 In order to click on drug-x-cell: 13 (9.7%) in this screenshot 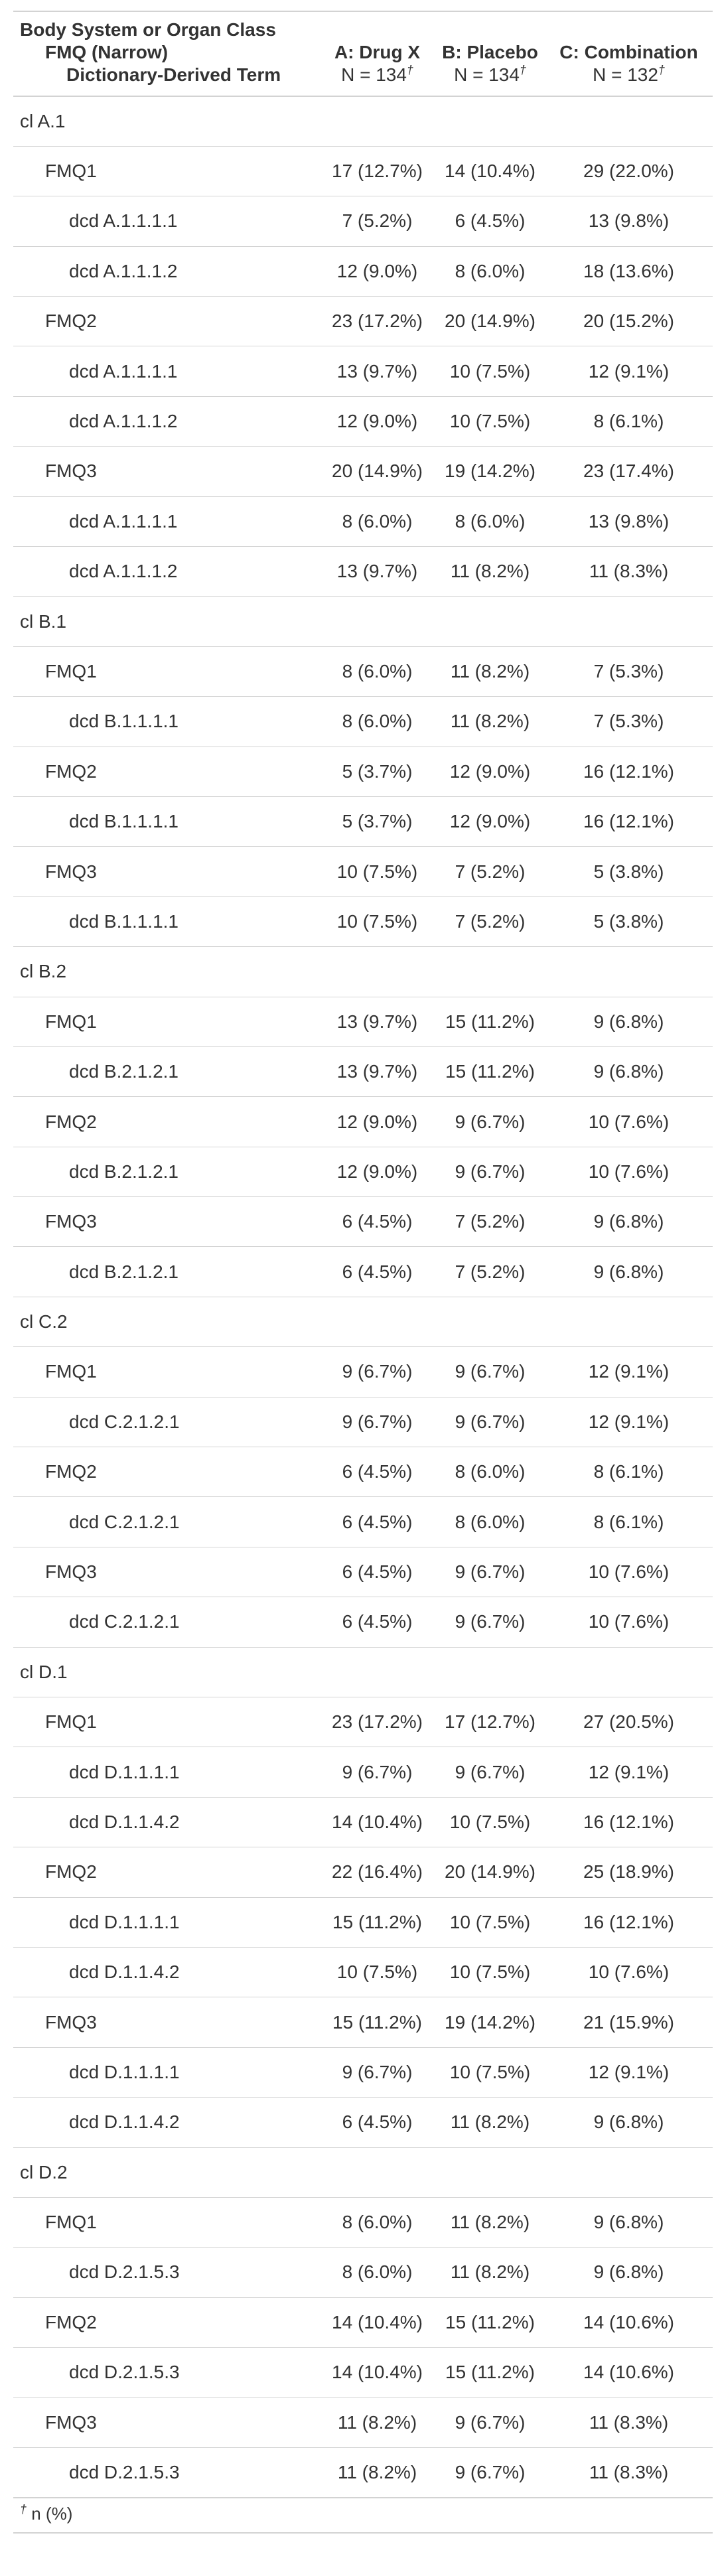, I will do `click(377, 1022)`.